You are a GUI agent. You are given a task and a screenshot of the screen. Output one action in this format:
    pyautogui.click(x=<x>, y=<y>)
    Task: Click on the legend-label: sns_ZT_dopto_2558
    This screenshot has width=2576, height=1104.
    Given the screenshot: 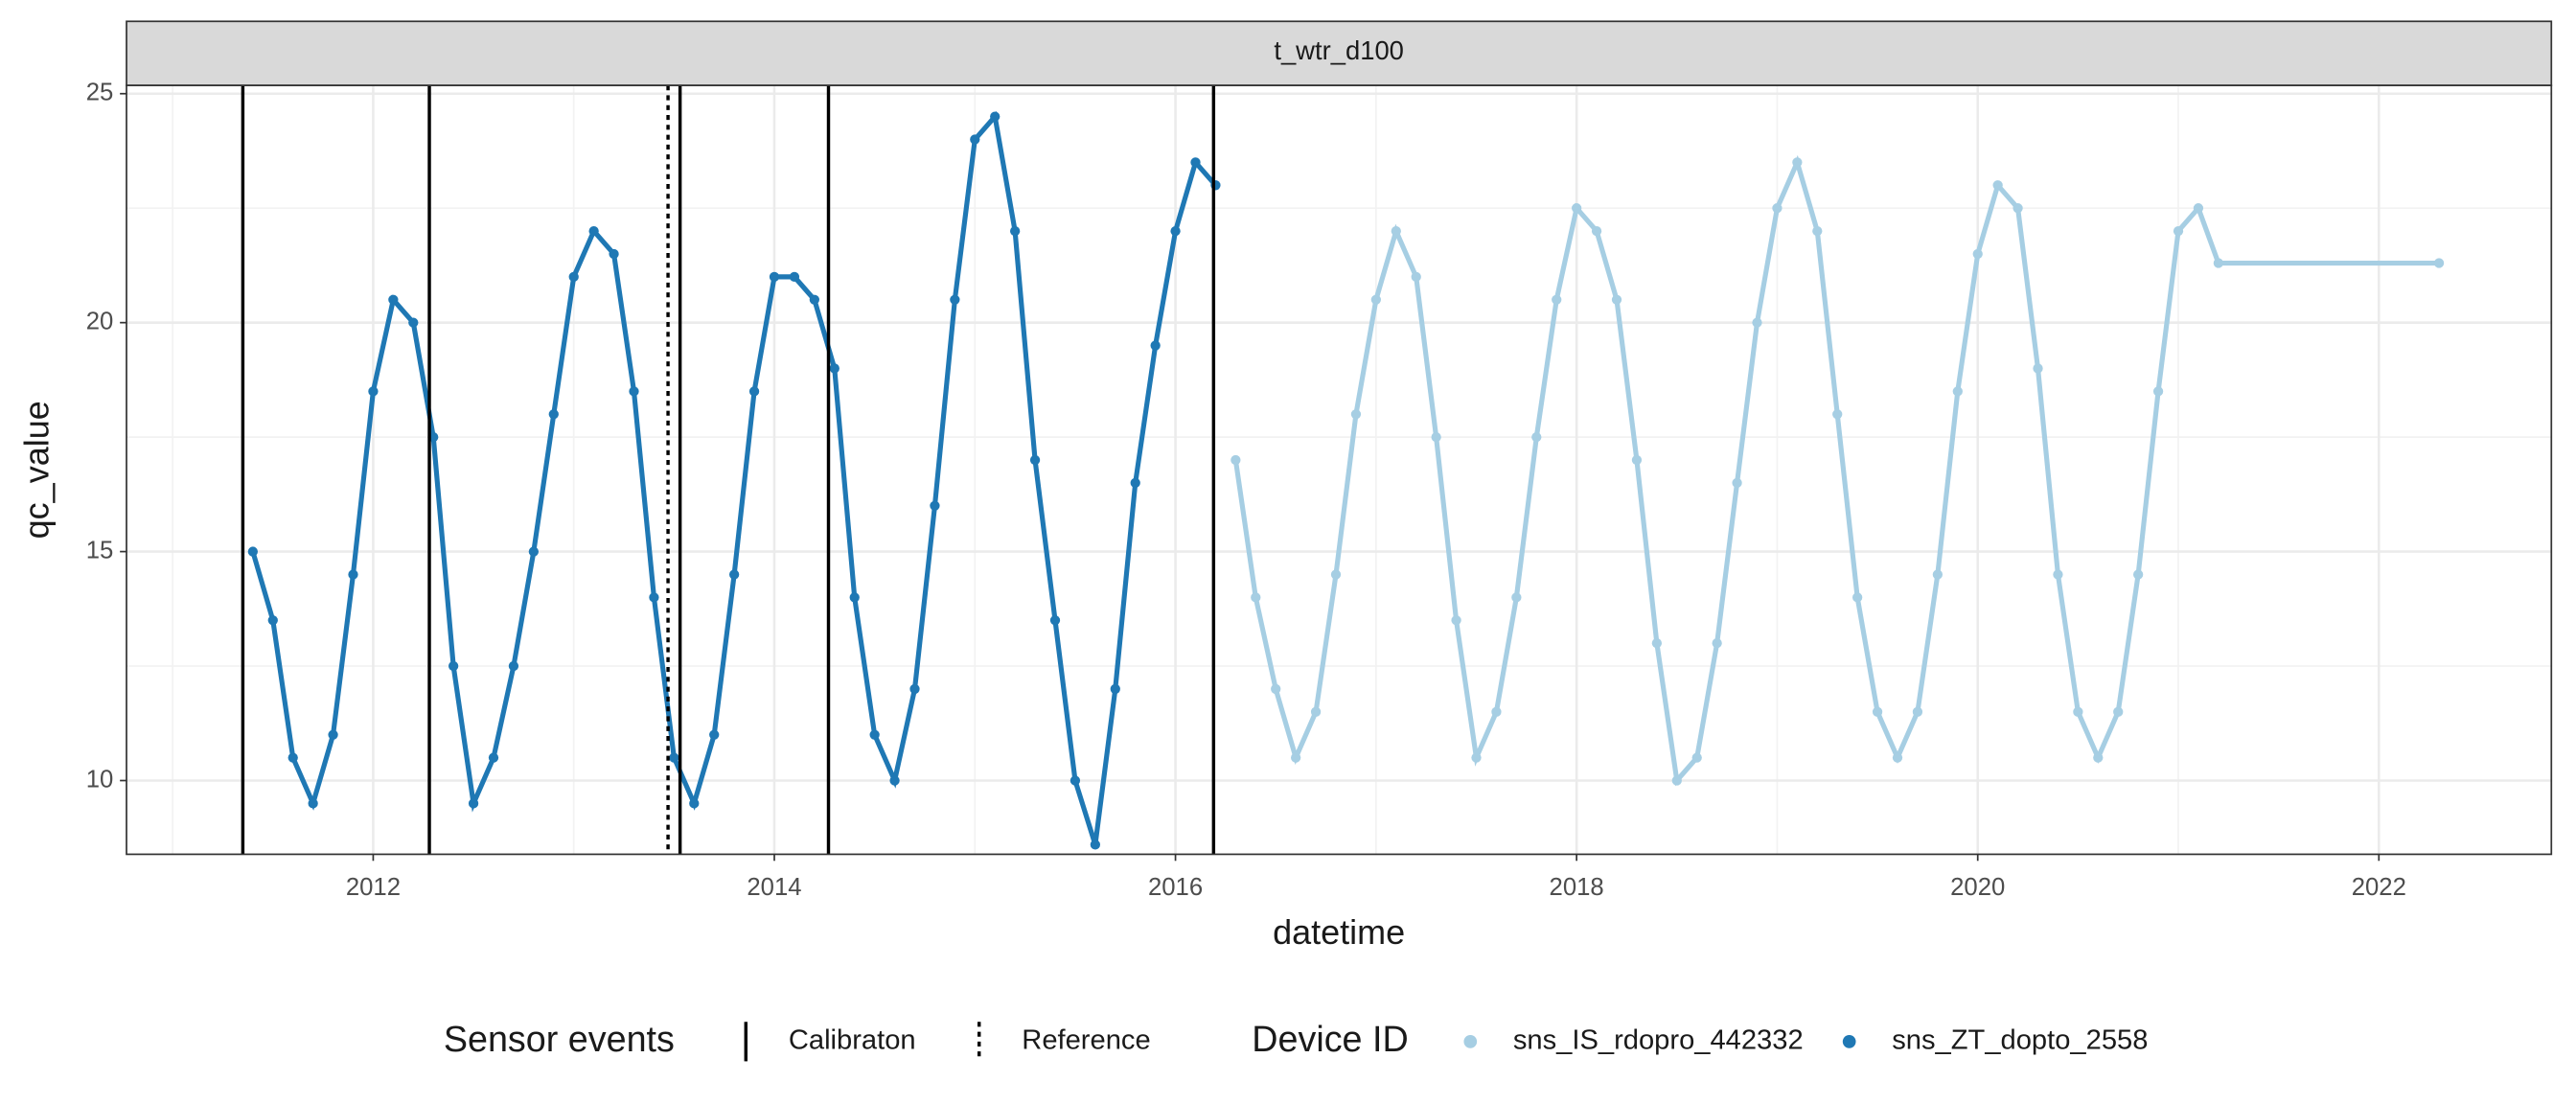 What is the action you would take?
    pyautogui.click(x=2020, y=1040)
    